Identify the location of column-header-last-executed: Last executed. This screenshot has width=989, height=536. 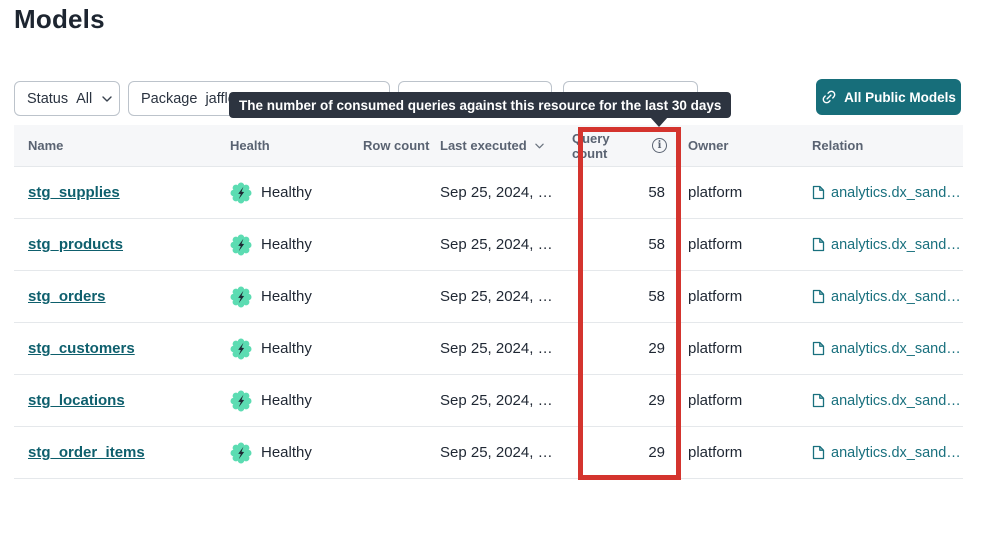
(506, 145).